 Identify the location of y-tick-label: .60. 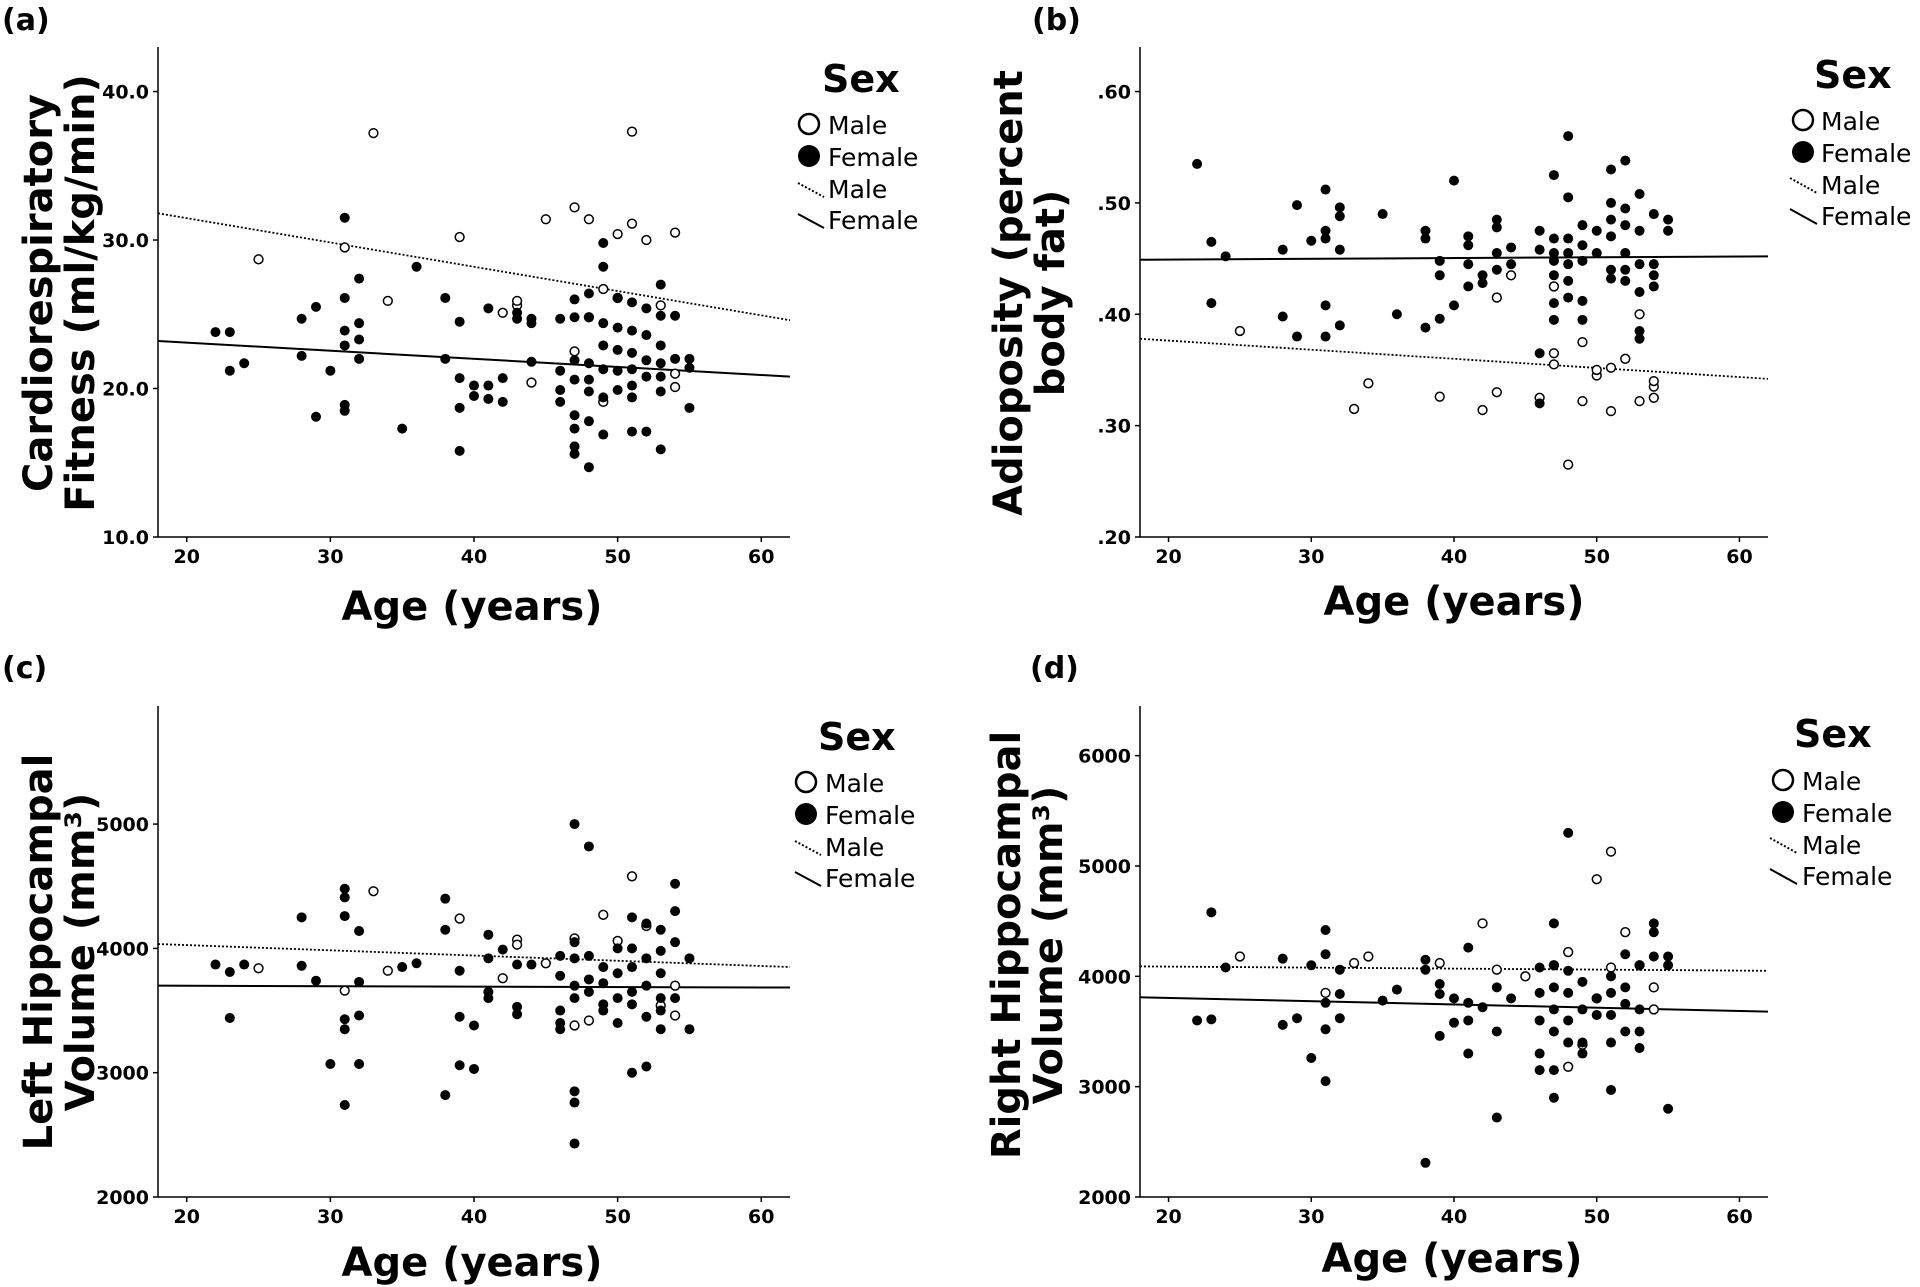
(1114, 93).